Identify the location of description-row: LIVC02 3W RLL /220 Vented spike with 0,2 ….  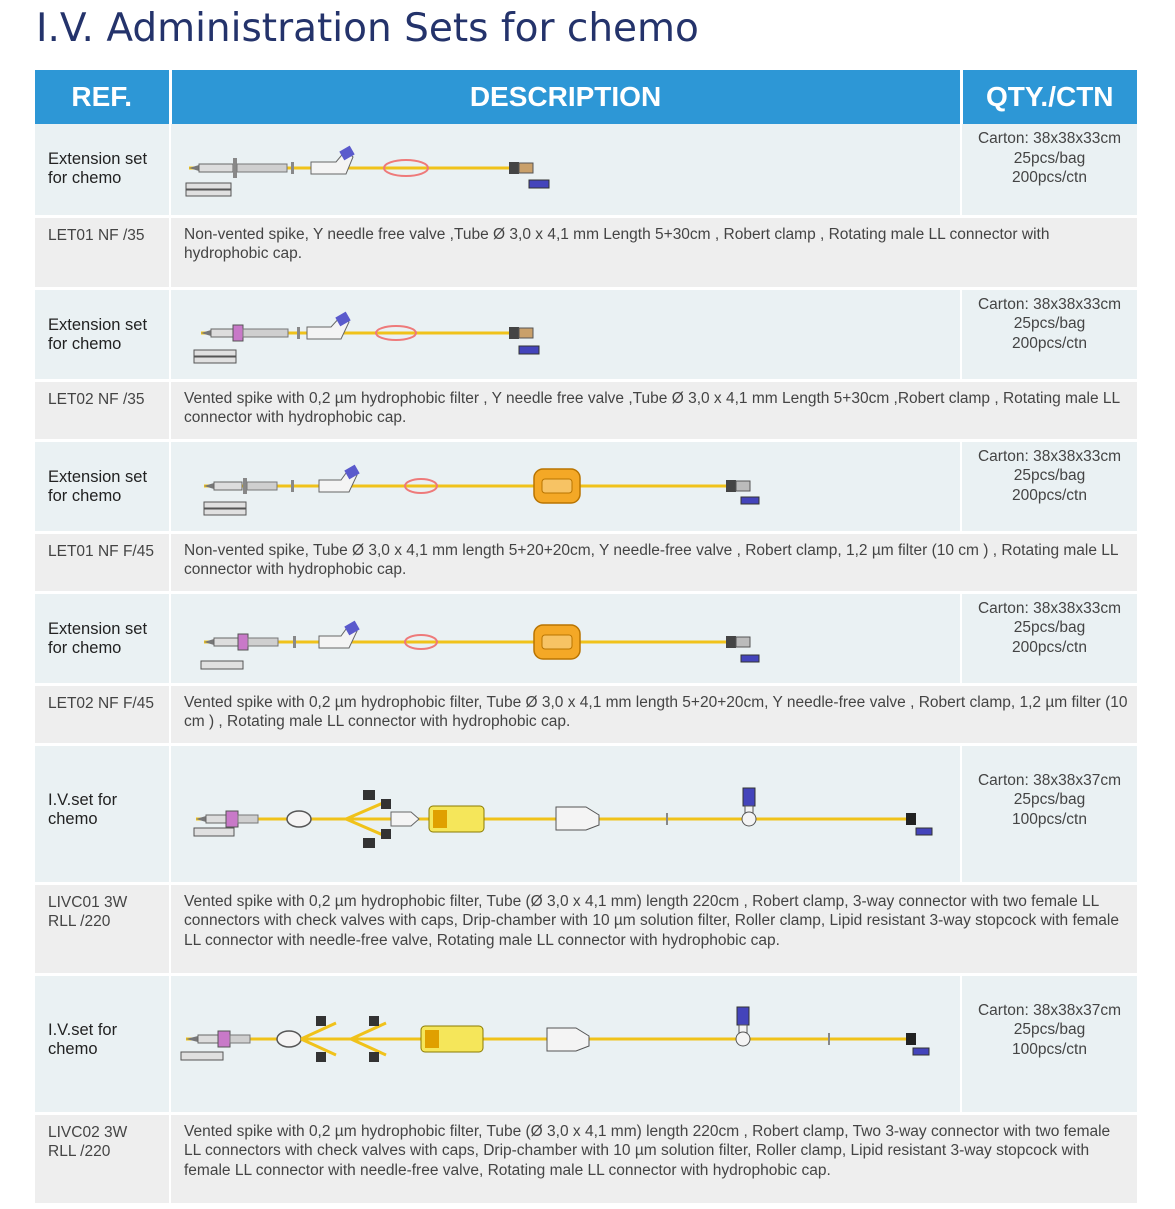
(586, 1159).